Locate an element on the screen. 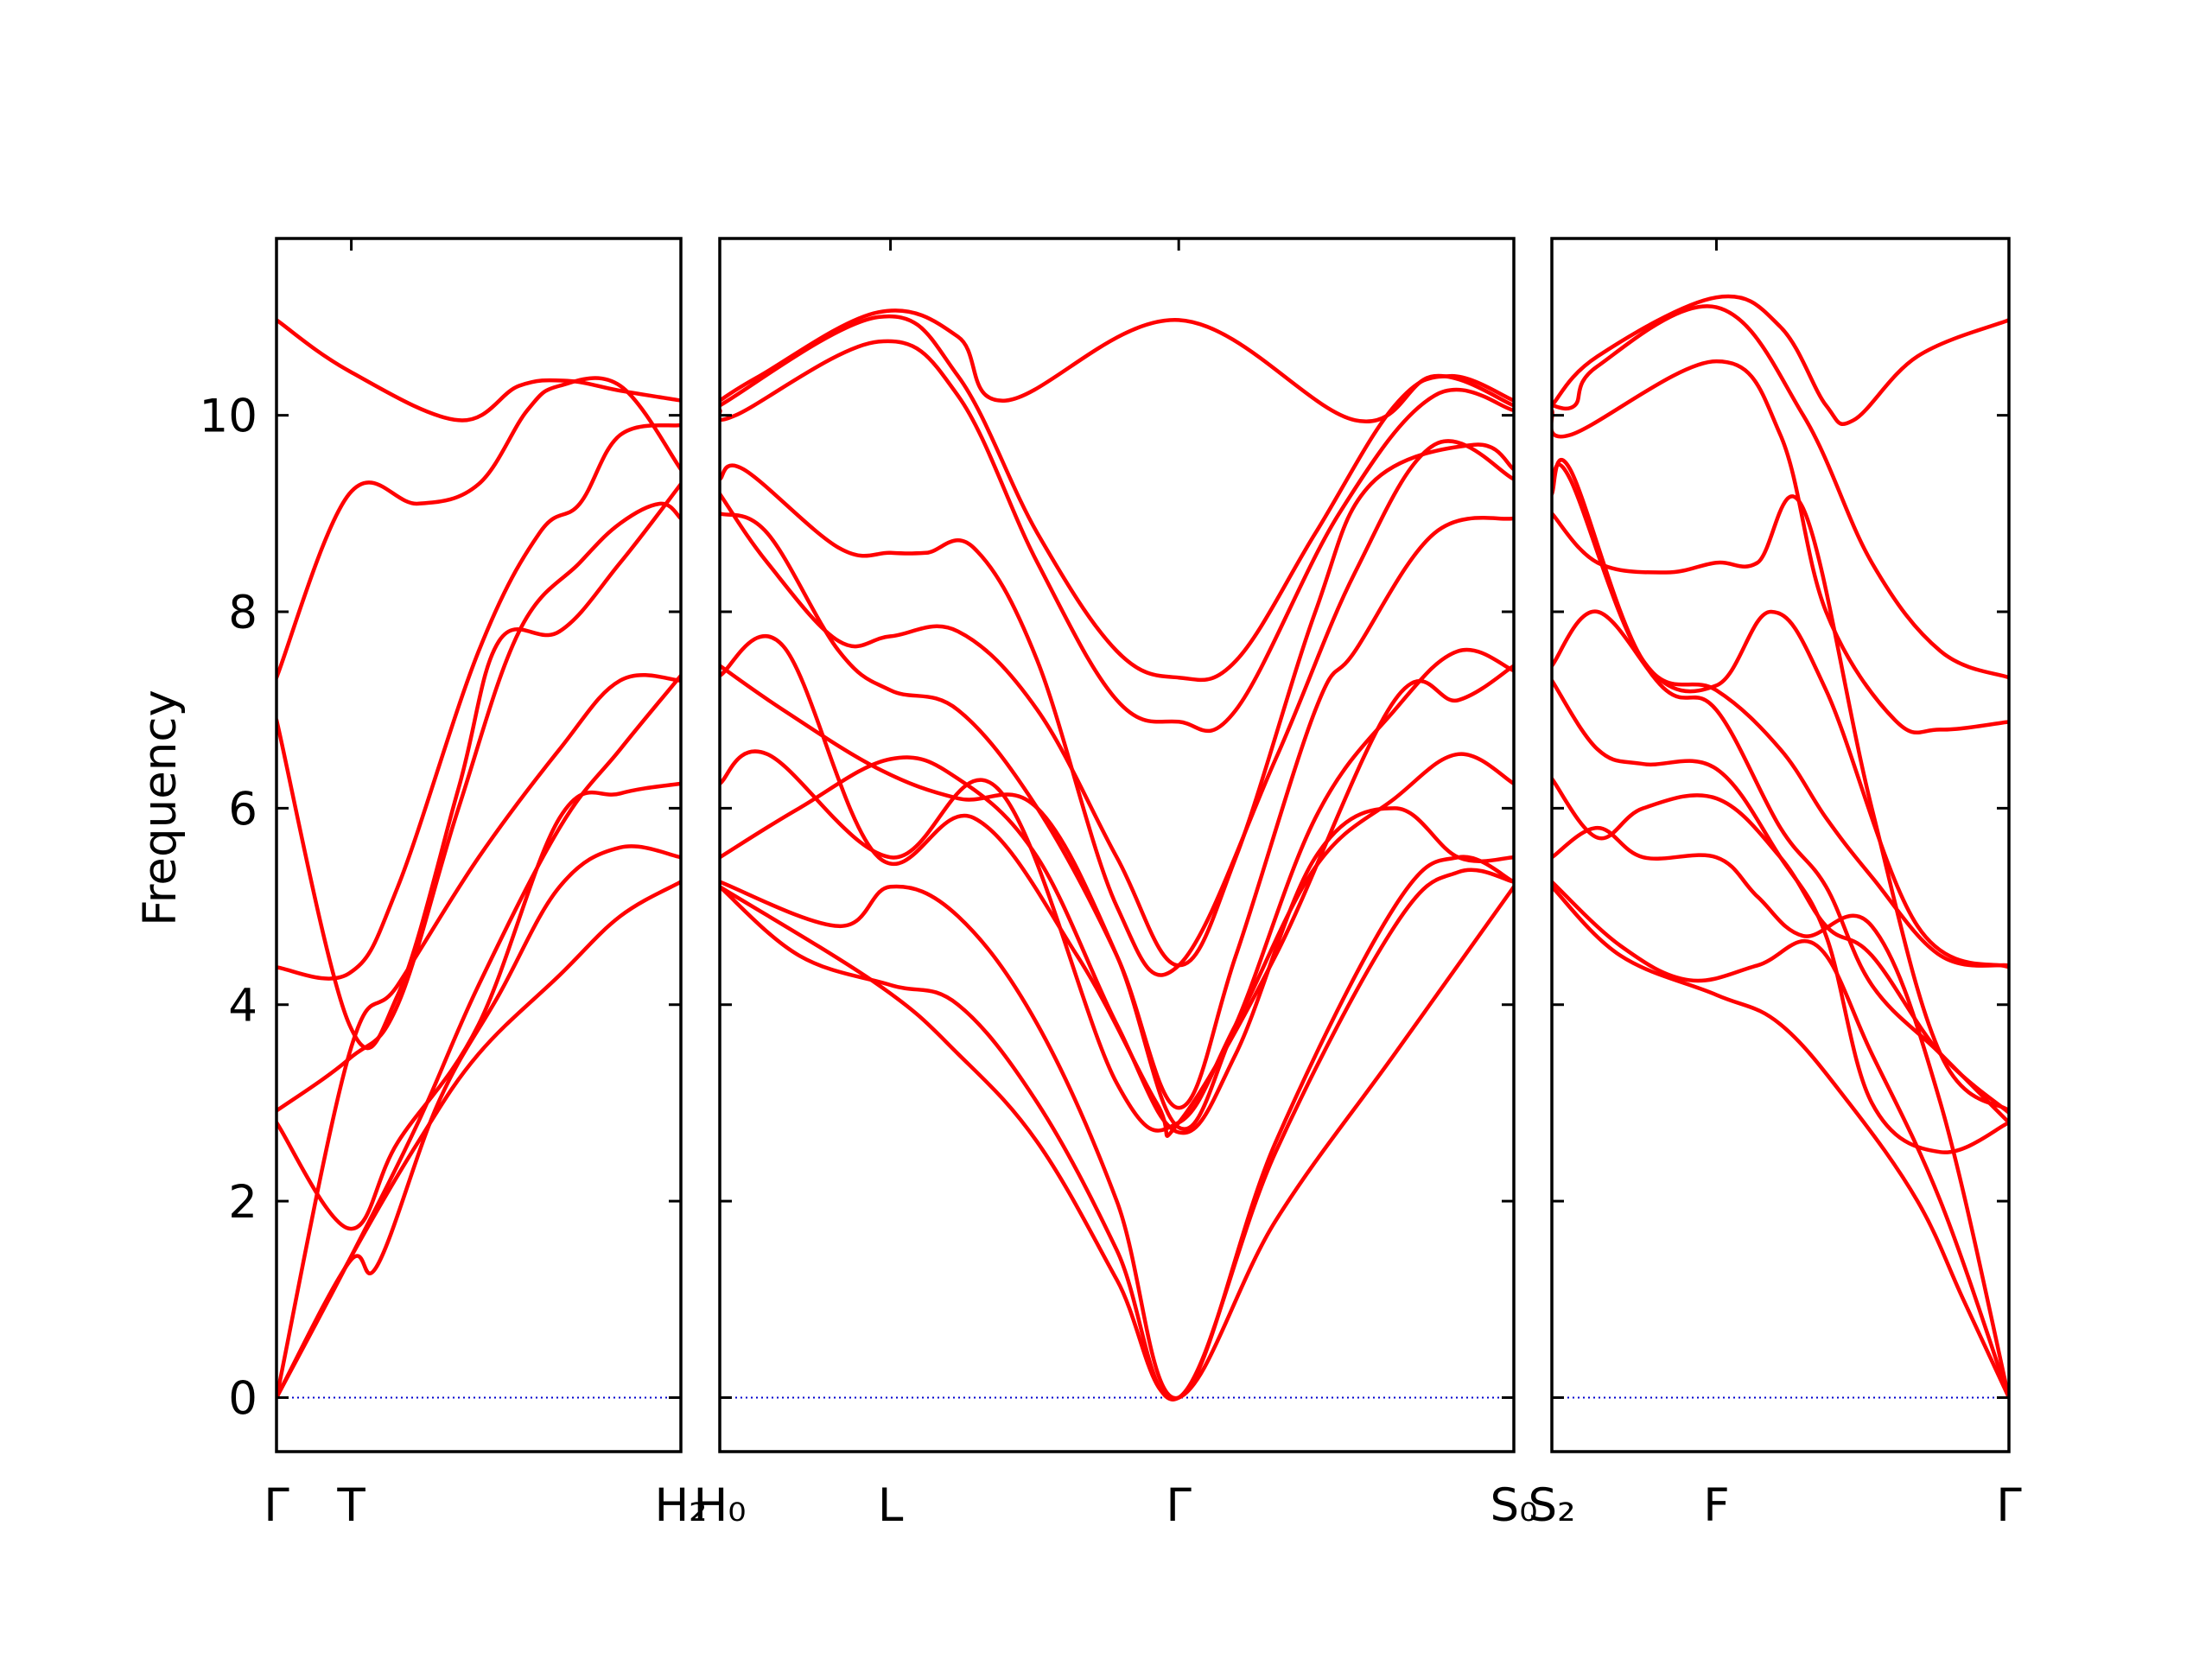 The image size is (2212, 1659). x-tick-label: H₀ is located at coordinates (719, 1505).